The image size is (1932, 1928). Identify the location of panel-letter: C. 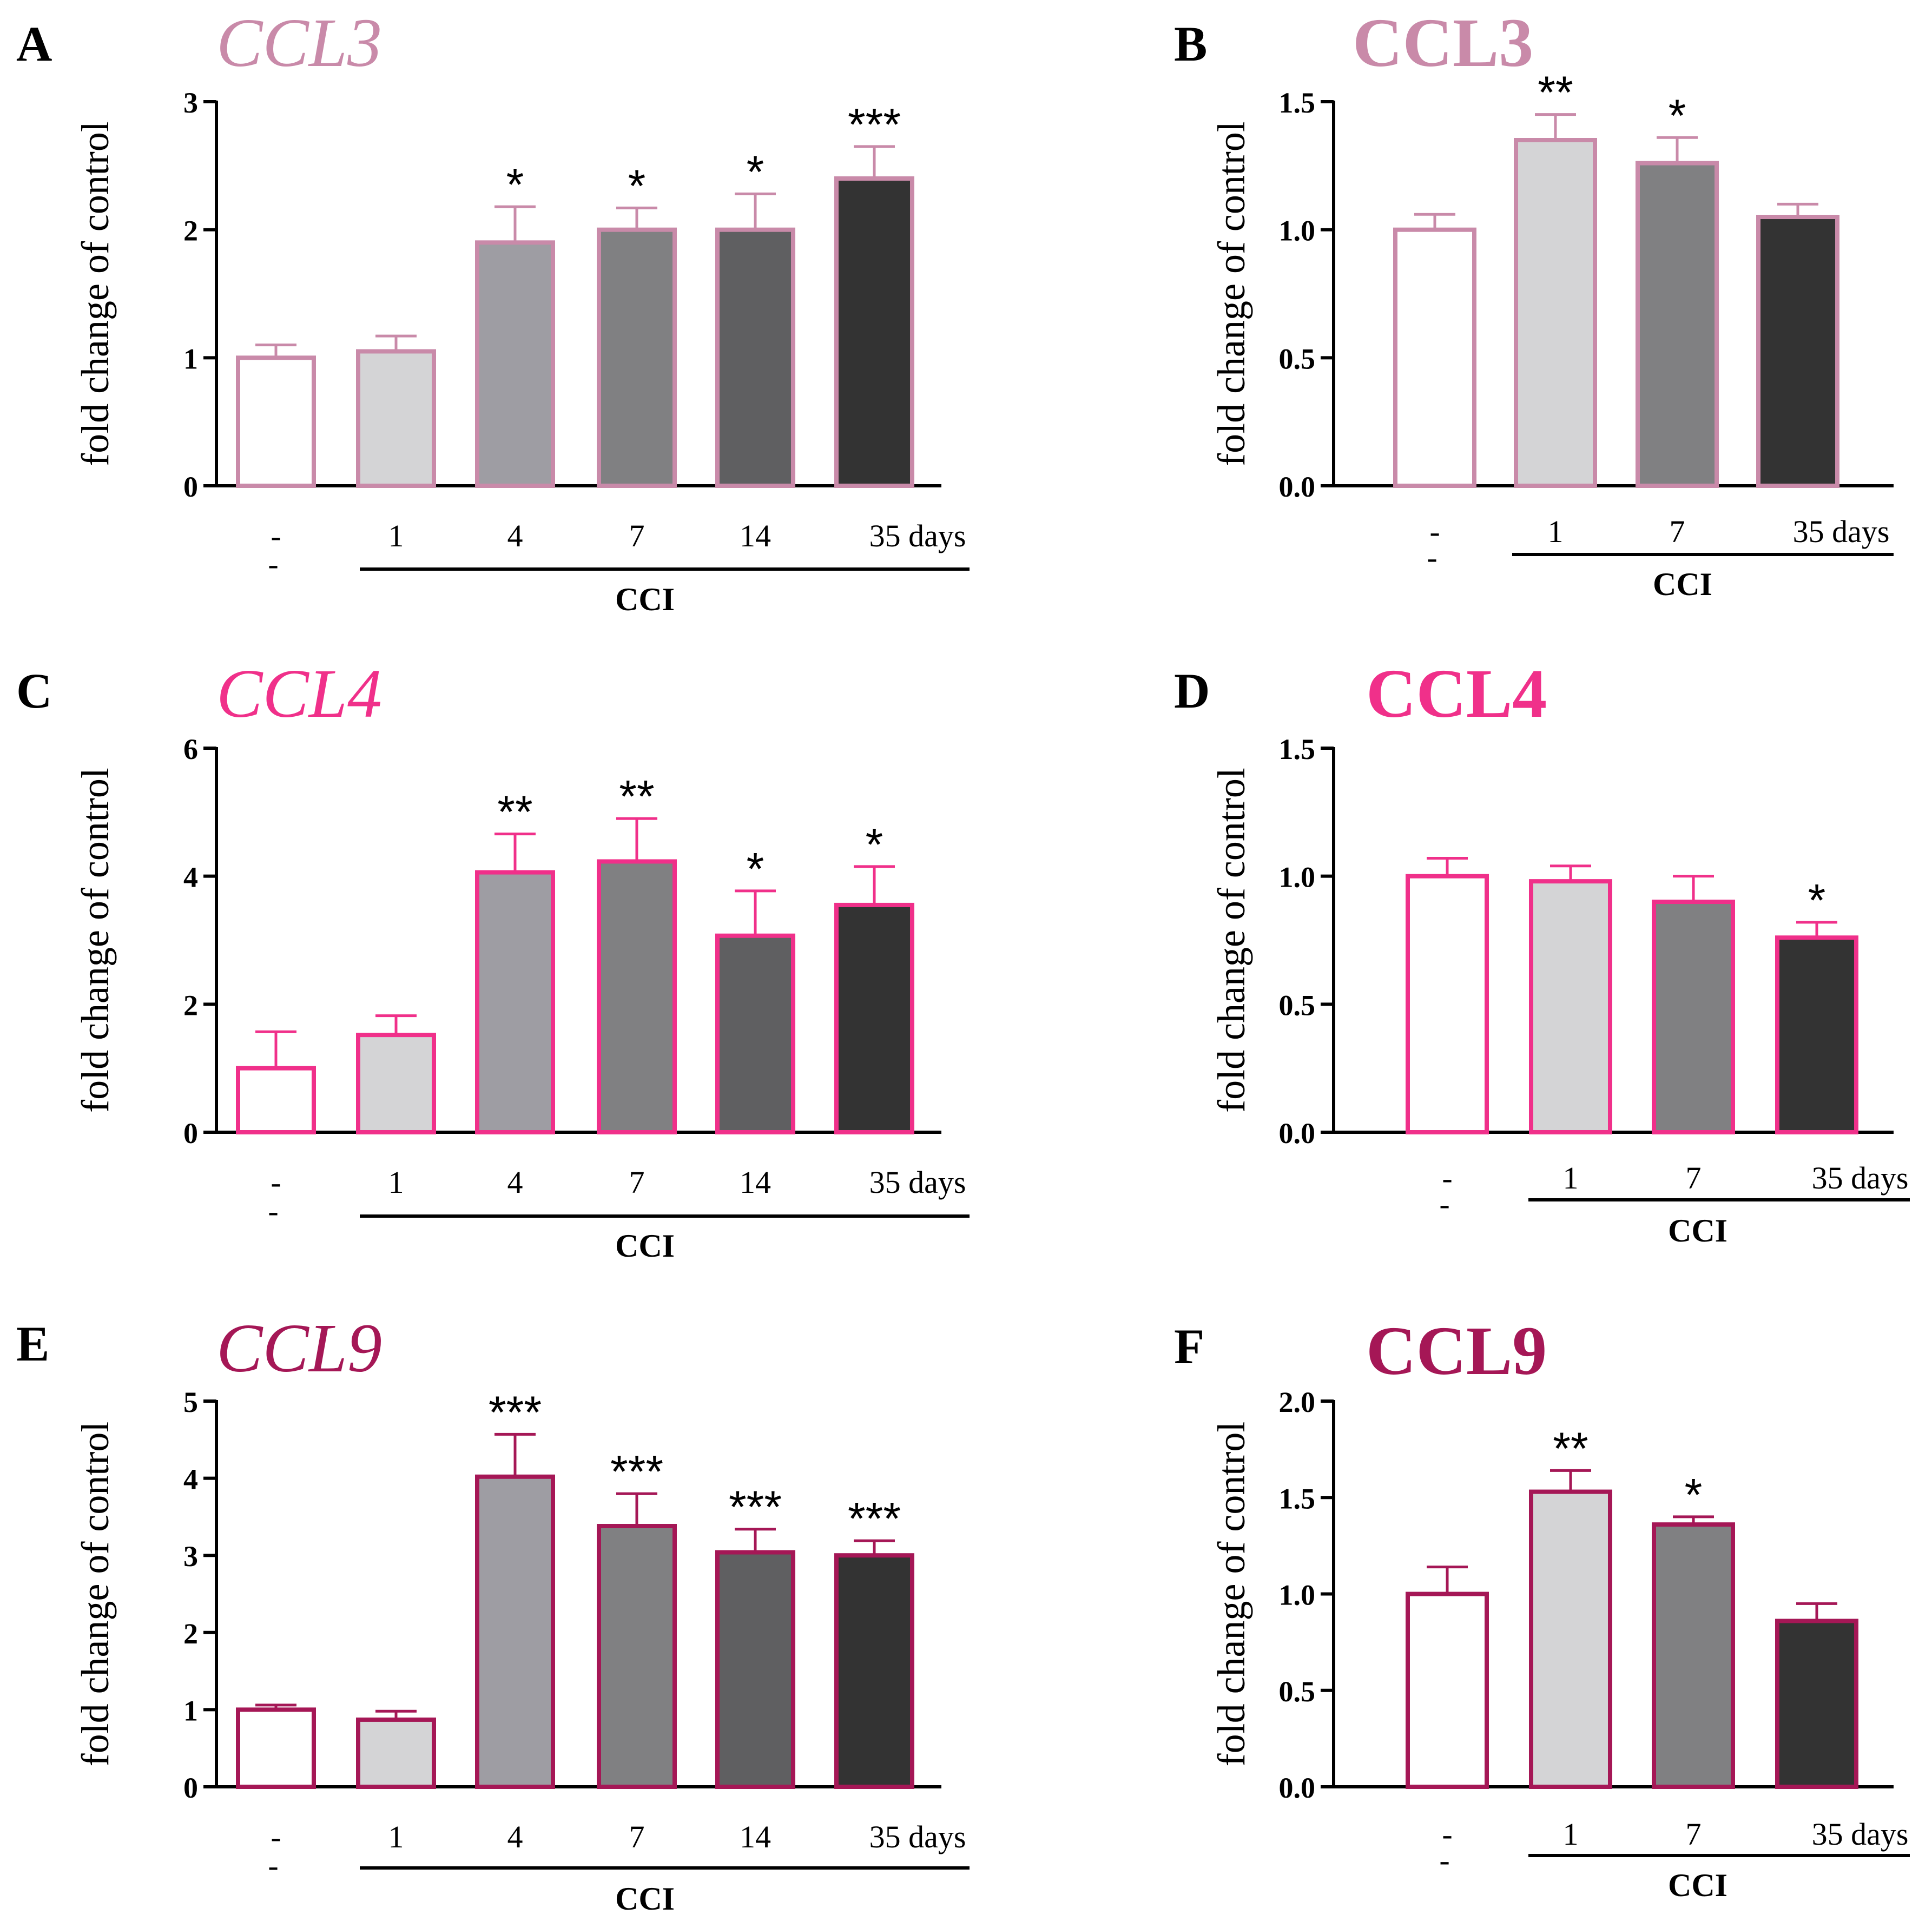
(34, 690).